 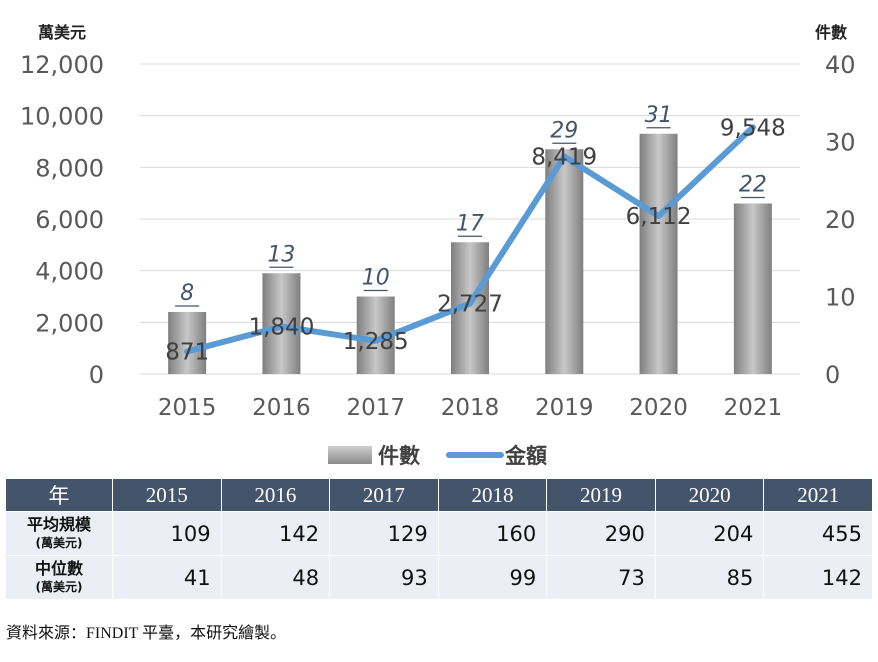 What do you see at coordinates (818, 495) in the screenshot?
I see `table-header-cell: 2021` at bounding box center [818, 495].